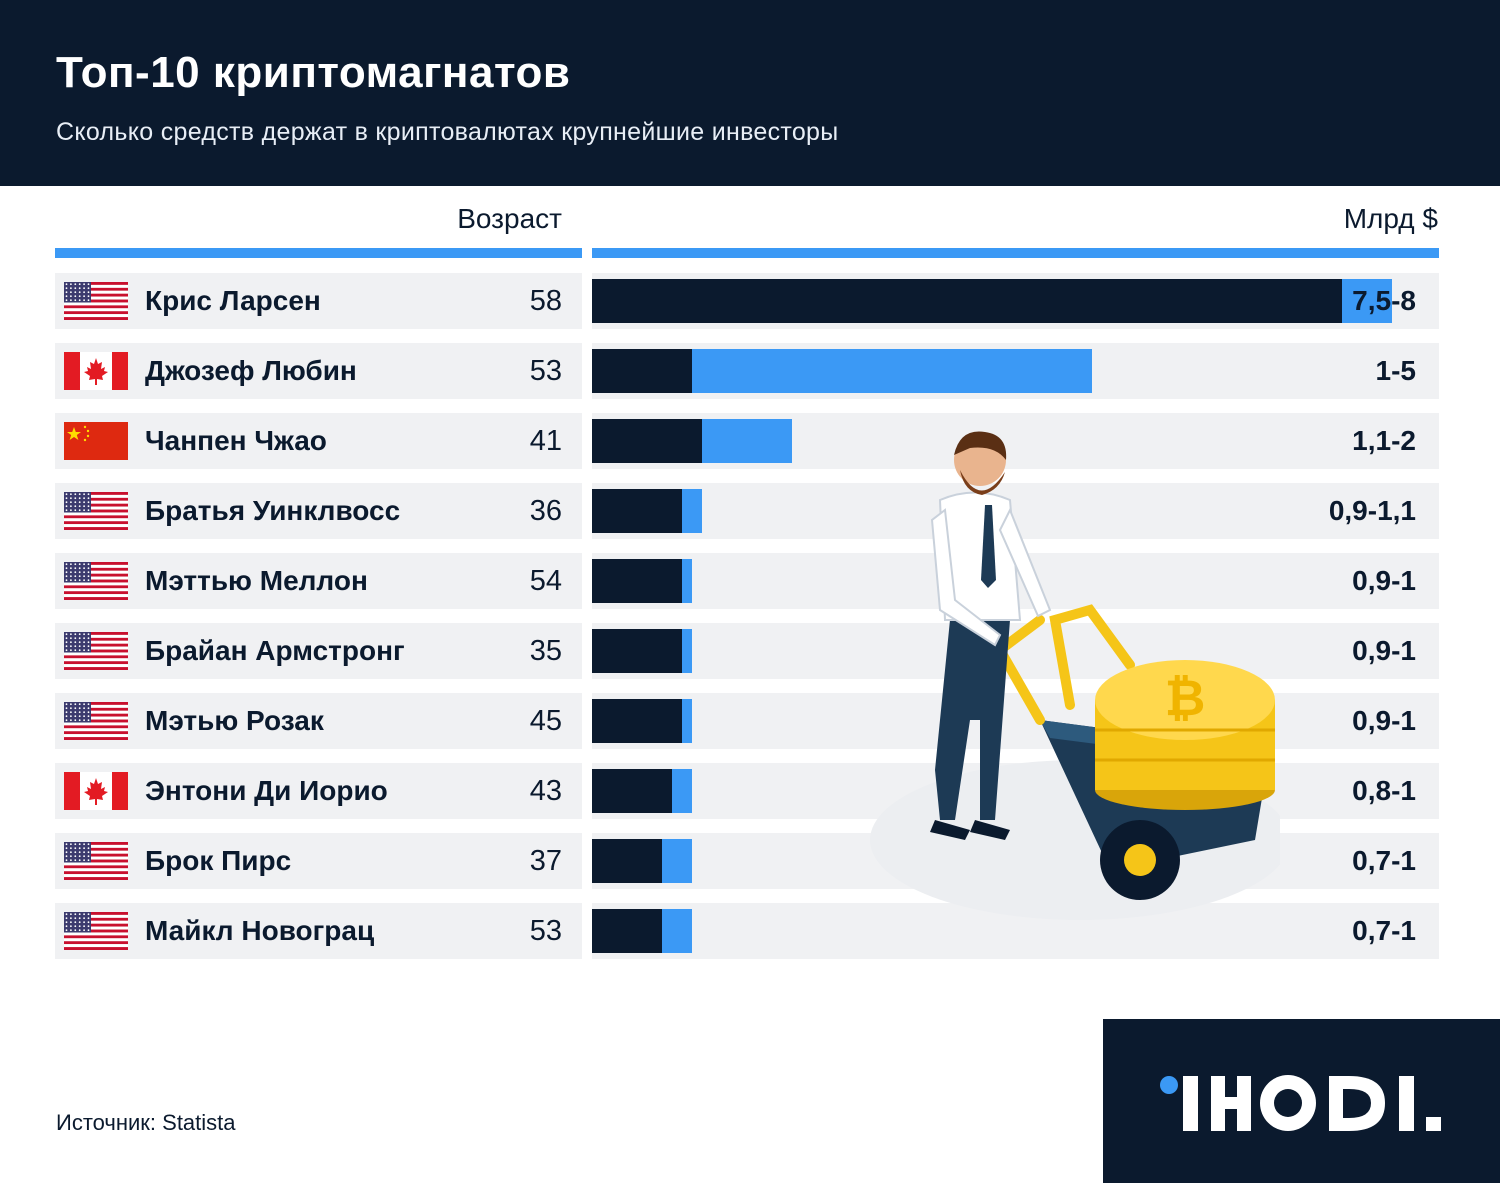 This screenshot has height=1188, width=1500. What do you see at coordinates (275, 650) in the screenshot?
I see `investor-name: Брайан Армстронг` at bounding box center [275, 650].